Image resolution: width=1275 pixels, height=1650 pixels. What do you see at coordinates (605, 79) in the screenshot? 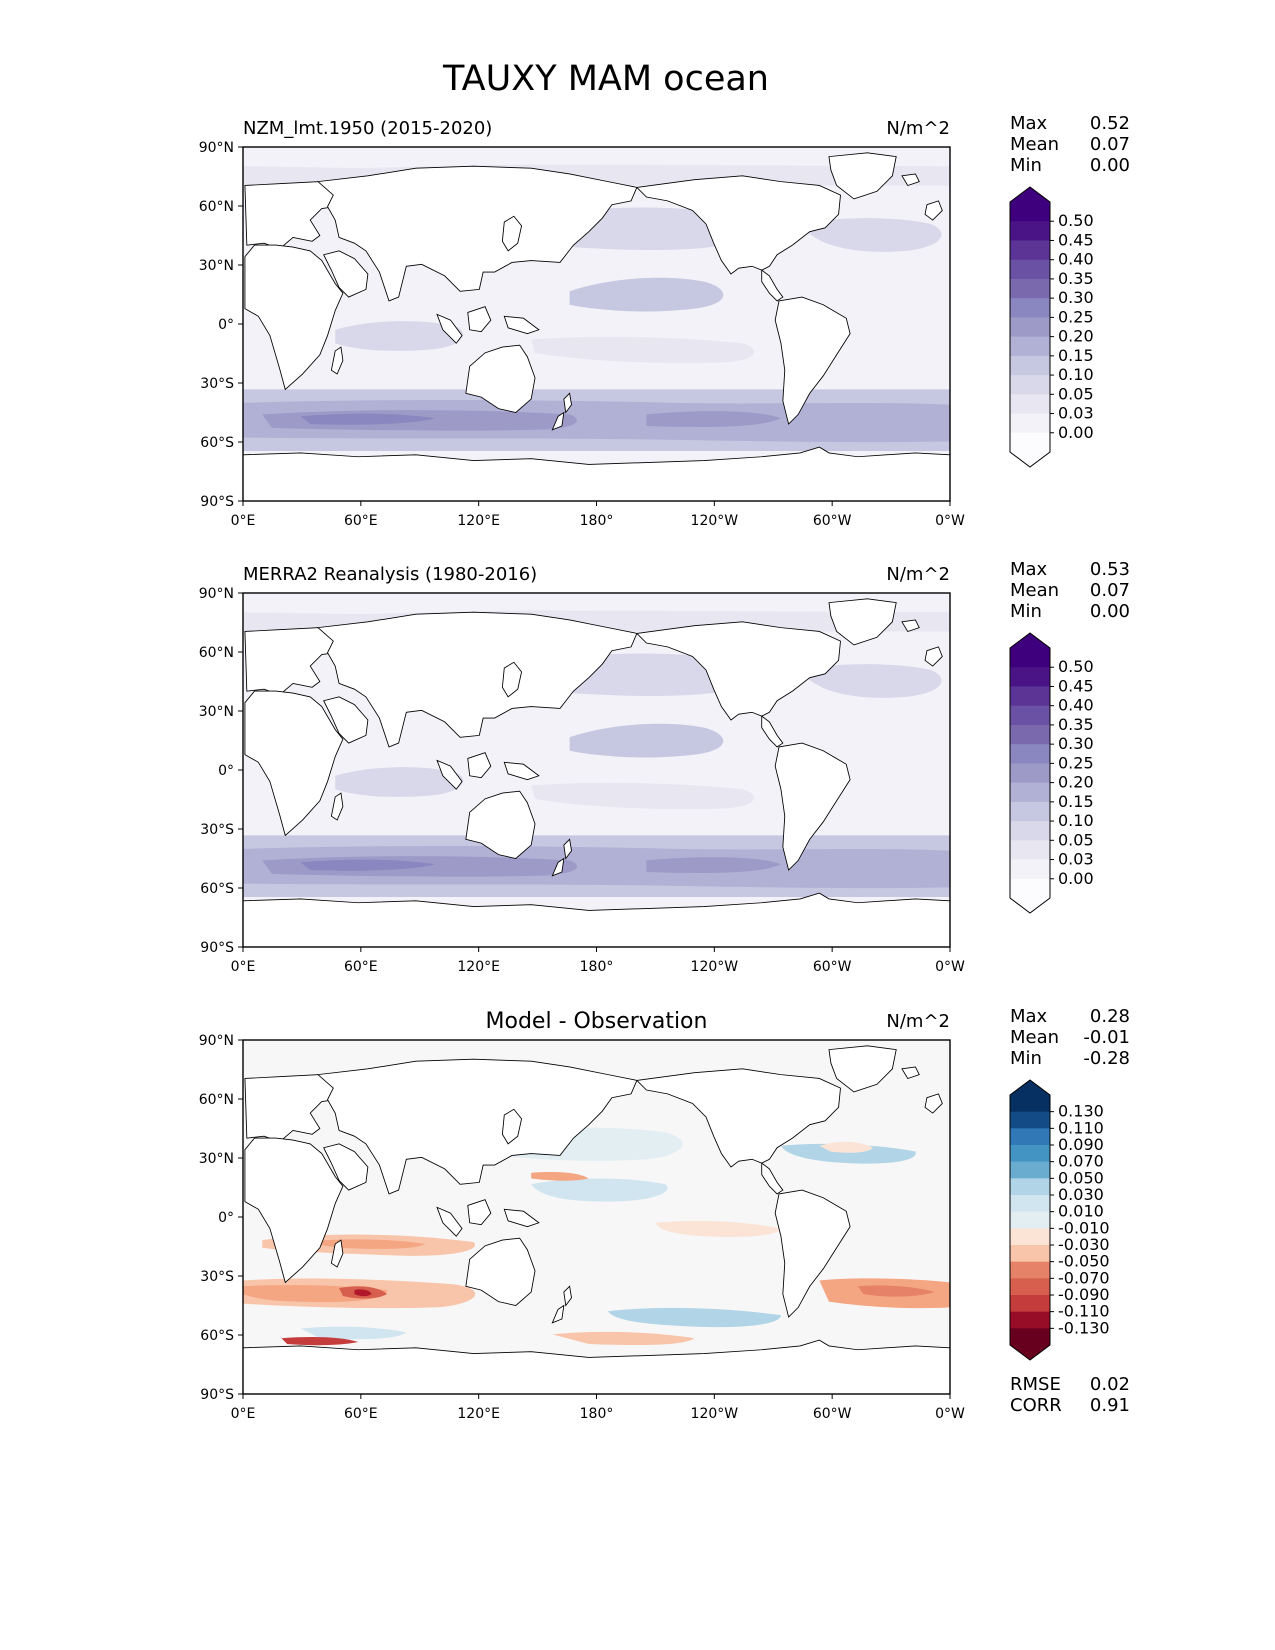
I see `figure-title: TAUXY MAM ocean` at bounding box center [605, 79].